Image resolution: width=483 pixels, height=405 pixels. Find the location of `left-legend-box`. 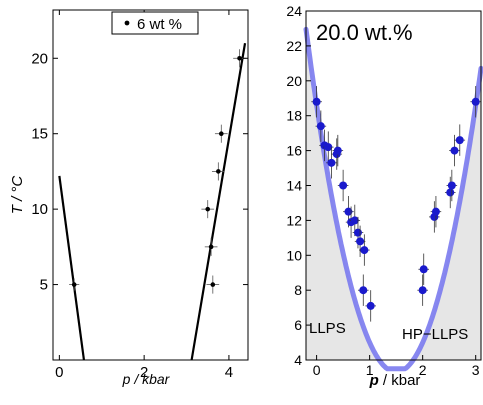

left-legend-box is located at coordinates (155, 23).